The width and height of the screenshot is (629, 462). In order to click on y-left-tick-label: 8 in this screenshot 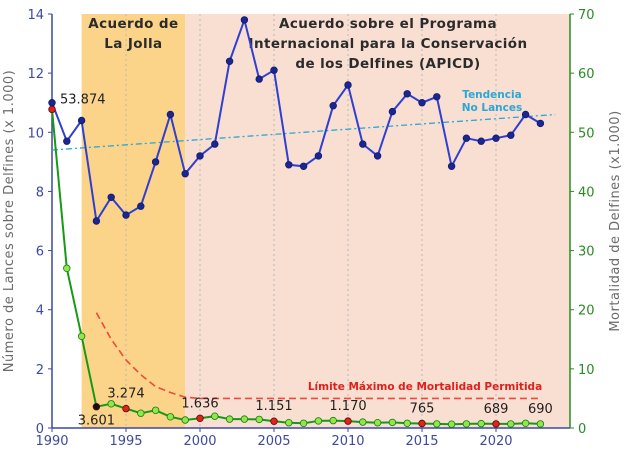, I will do `click(40, 192)`.